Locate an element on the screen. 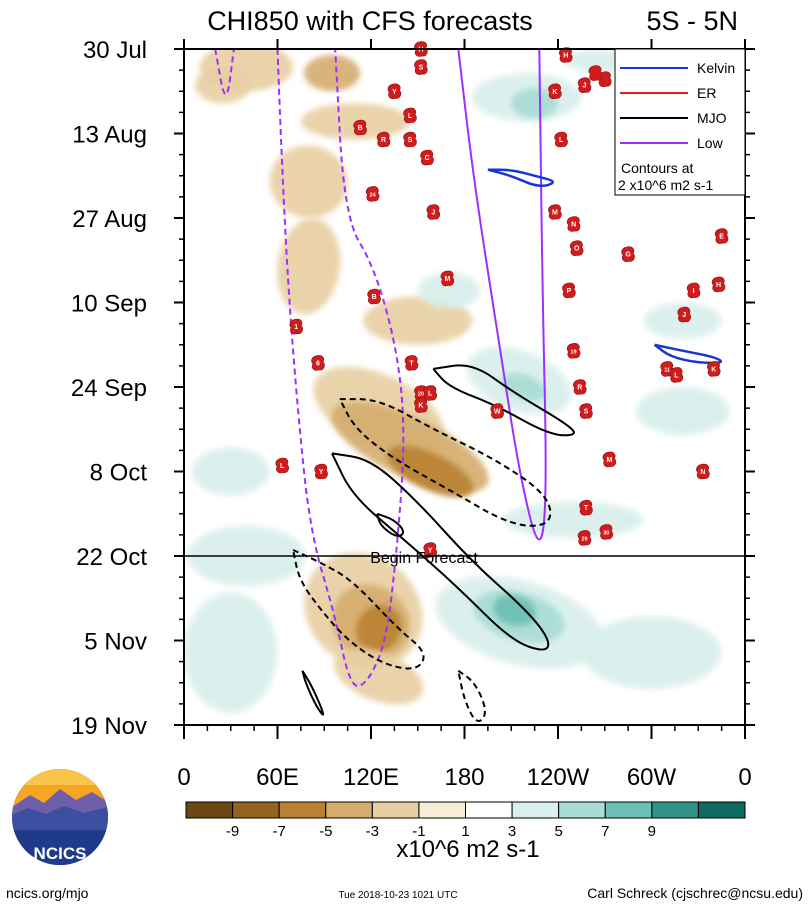 This screenshot has width=809, height=907. colorbar-tick-label: -7 is located at coordinates (278, 831).